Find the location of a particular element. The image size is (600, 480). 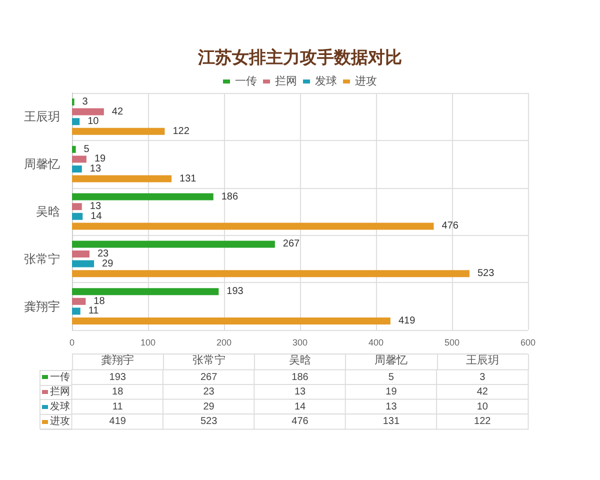

y-tick-label: 吴晗 is located at coordinates (48, 211).